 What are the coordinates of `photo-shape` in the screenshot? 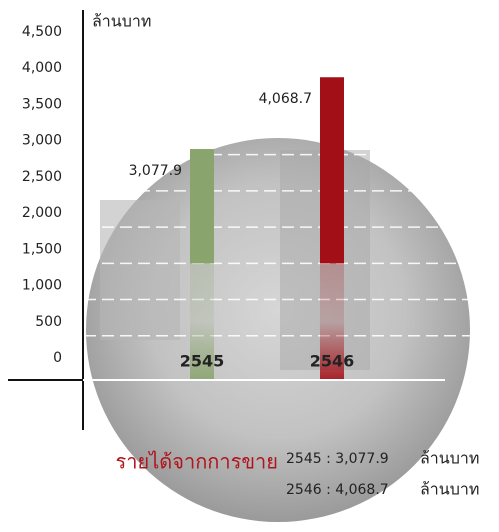 It's located at (140, 270).